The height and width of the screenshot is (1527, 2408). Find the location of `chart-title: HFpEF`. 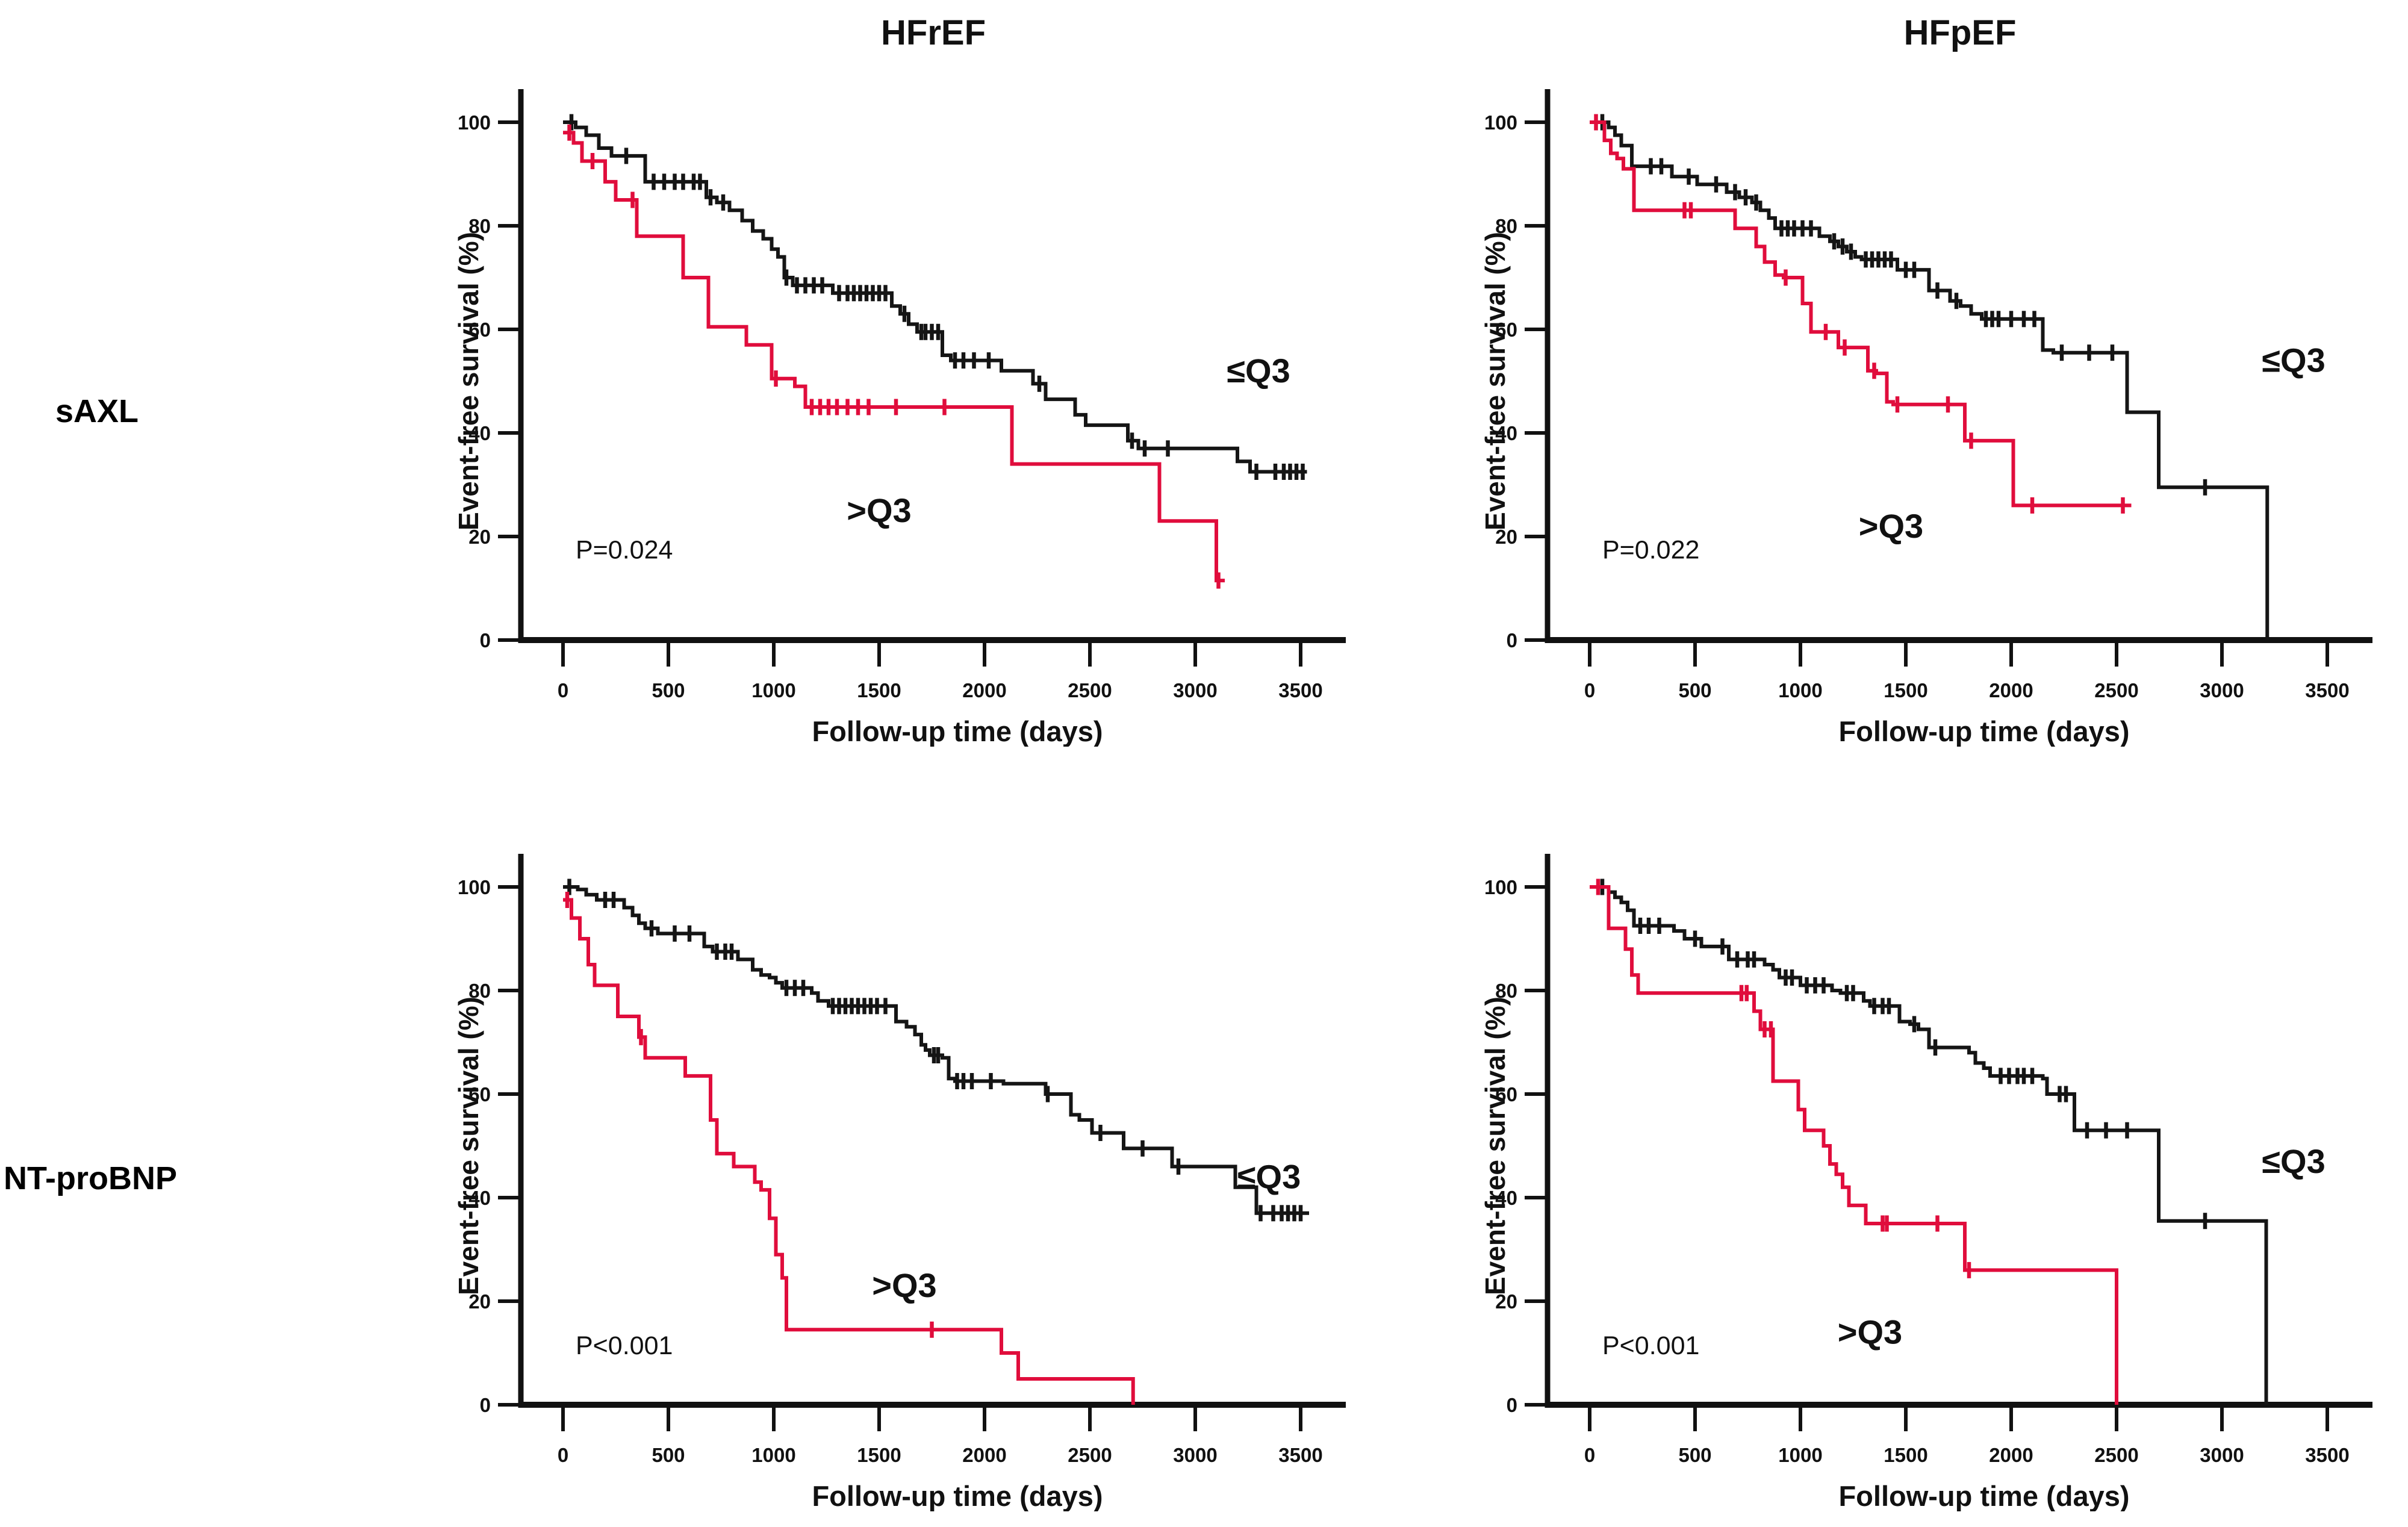

chart-title: HFpEF is located at coordinates (1961, 32).